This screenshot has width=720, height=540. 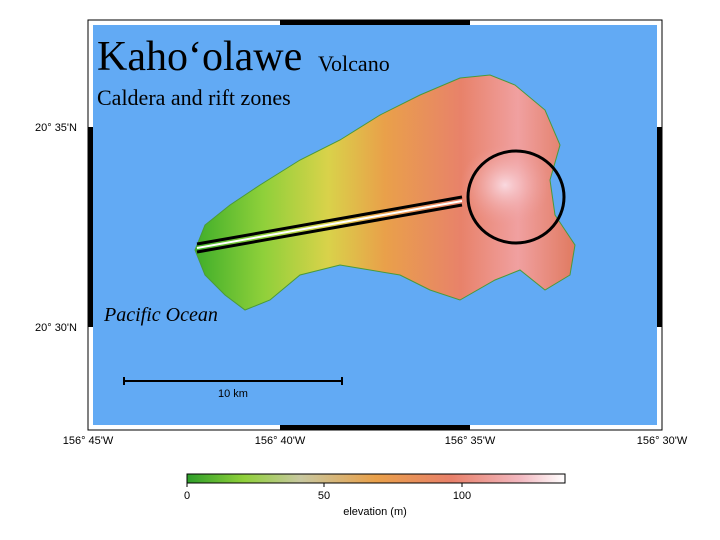 I want to click on subtitle: Caldera and rift zones, so click(x=194, y=97).